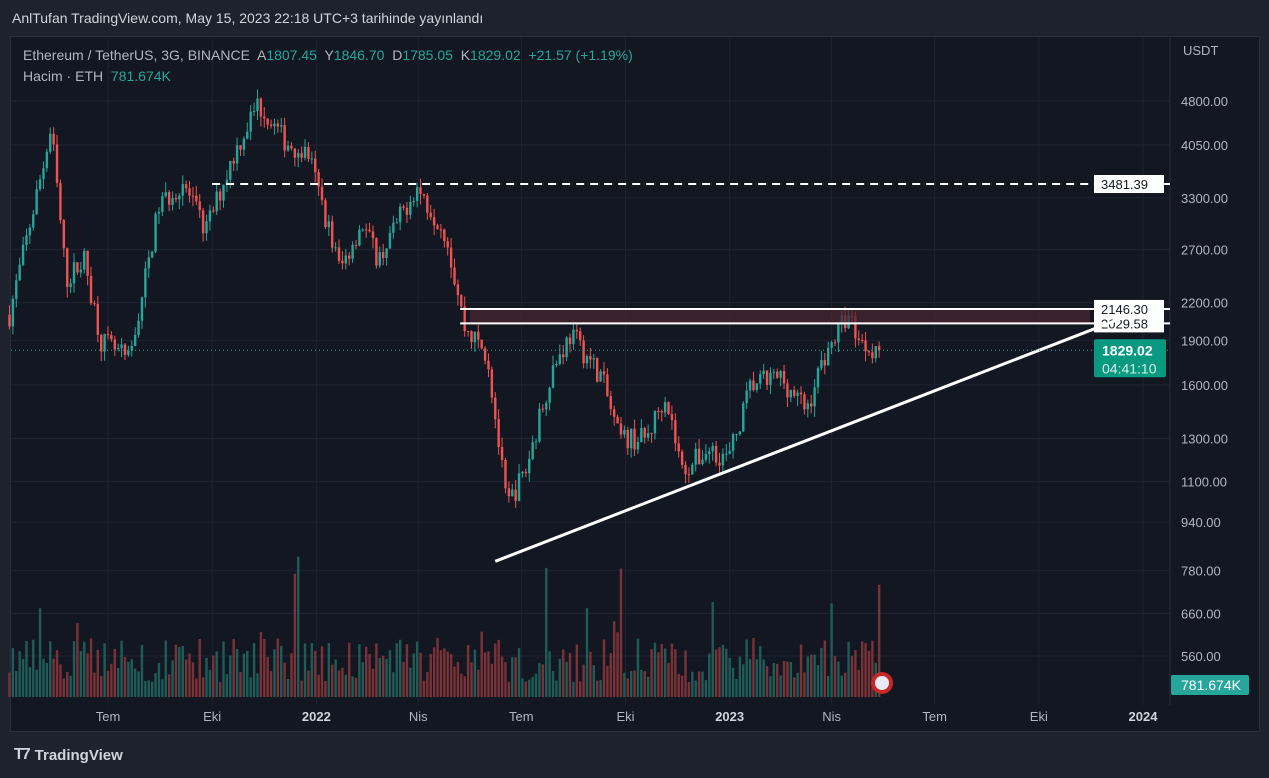 The image size is (1269, 778). Describe the element at coordinates (136, 55) in the screenshot. I see `symbol-name: Ethereum / TetherUS, 3G, BINANCE` at that location.